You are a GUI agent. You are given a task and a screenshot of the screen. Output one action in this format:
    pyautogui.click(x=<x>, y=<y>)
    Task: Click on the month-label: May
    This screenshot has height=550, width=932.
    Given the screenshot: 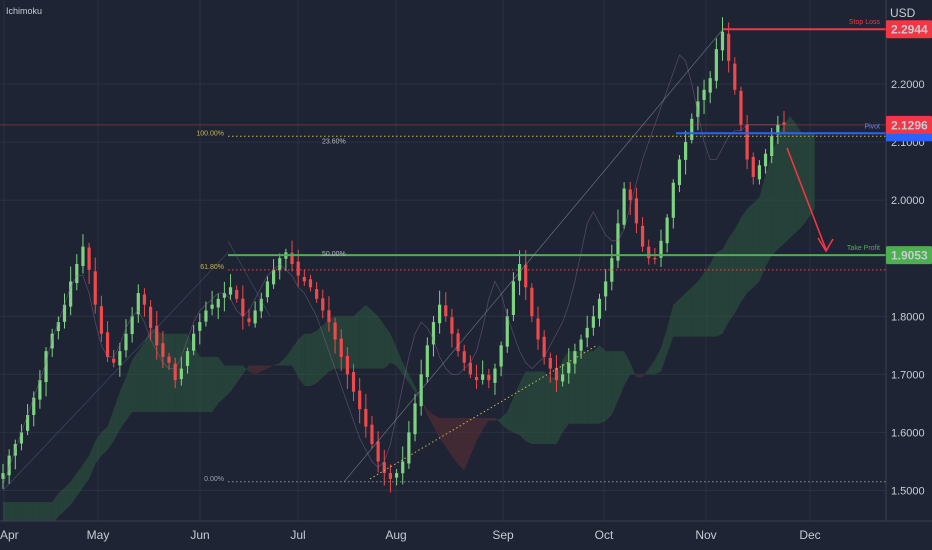 What is the action you would take?
    pyautogui.click(x=98, y=535)
    